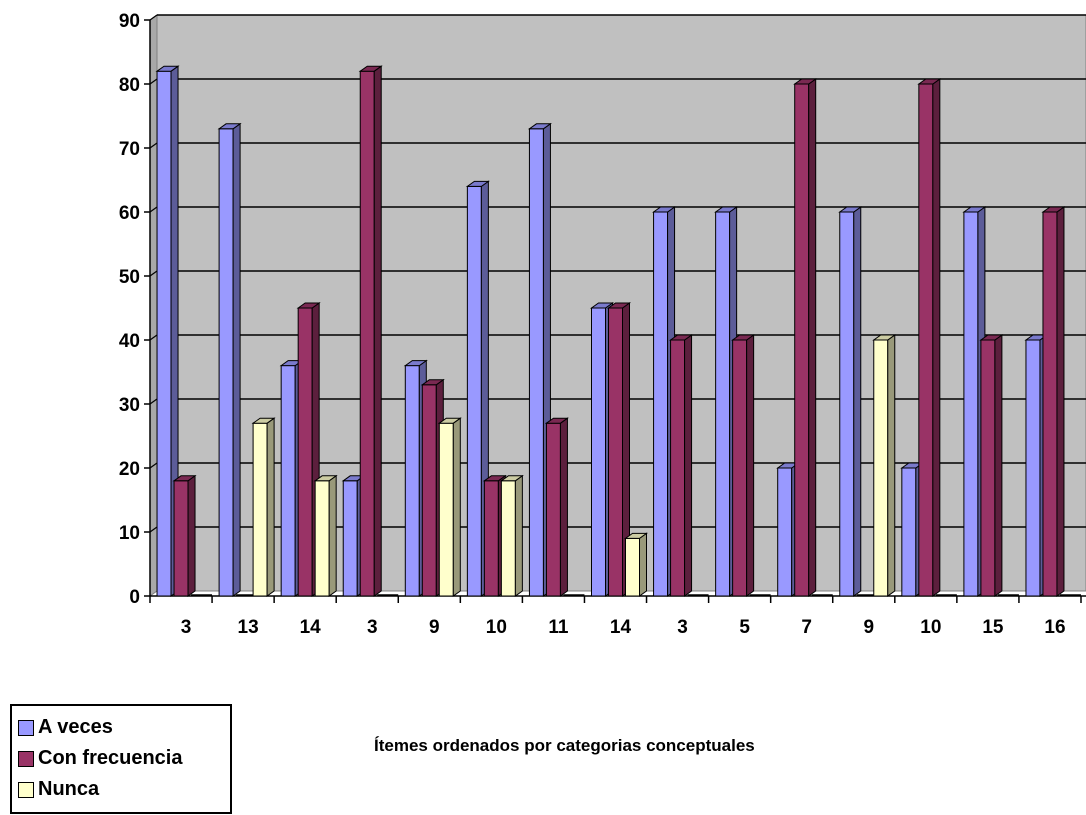 The image size is (1086, 815). Describe the element at coordinates (68, 789) in the screenshot. I see `legend-label-nunca: Nunca` at that location.